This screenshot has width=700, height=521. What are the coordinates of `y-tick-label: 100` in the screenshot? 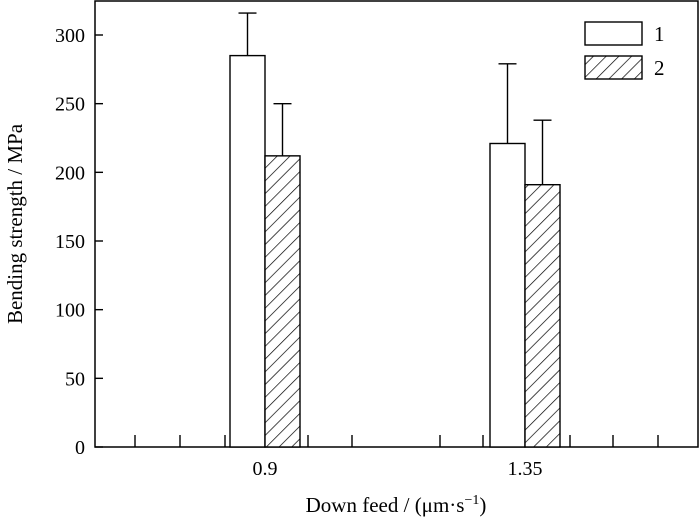 It's located at (70, 311).